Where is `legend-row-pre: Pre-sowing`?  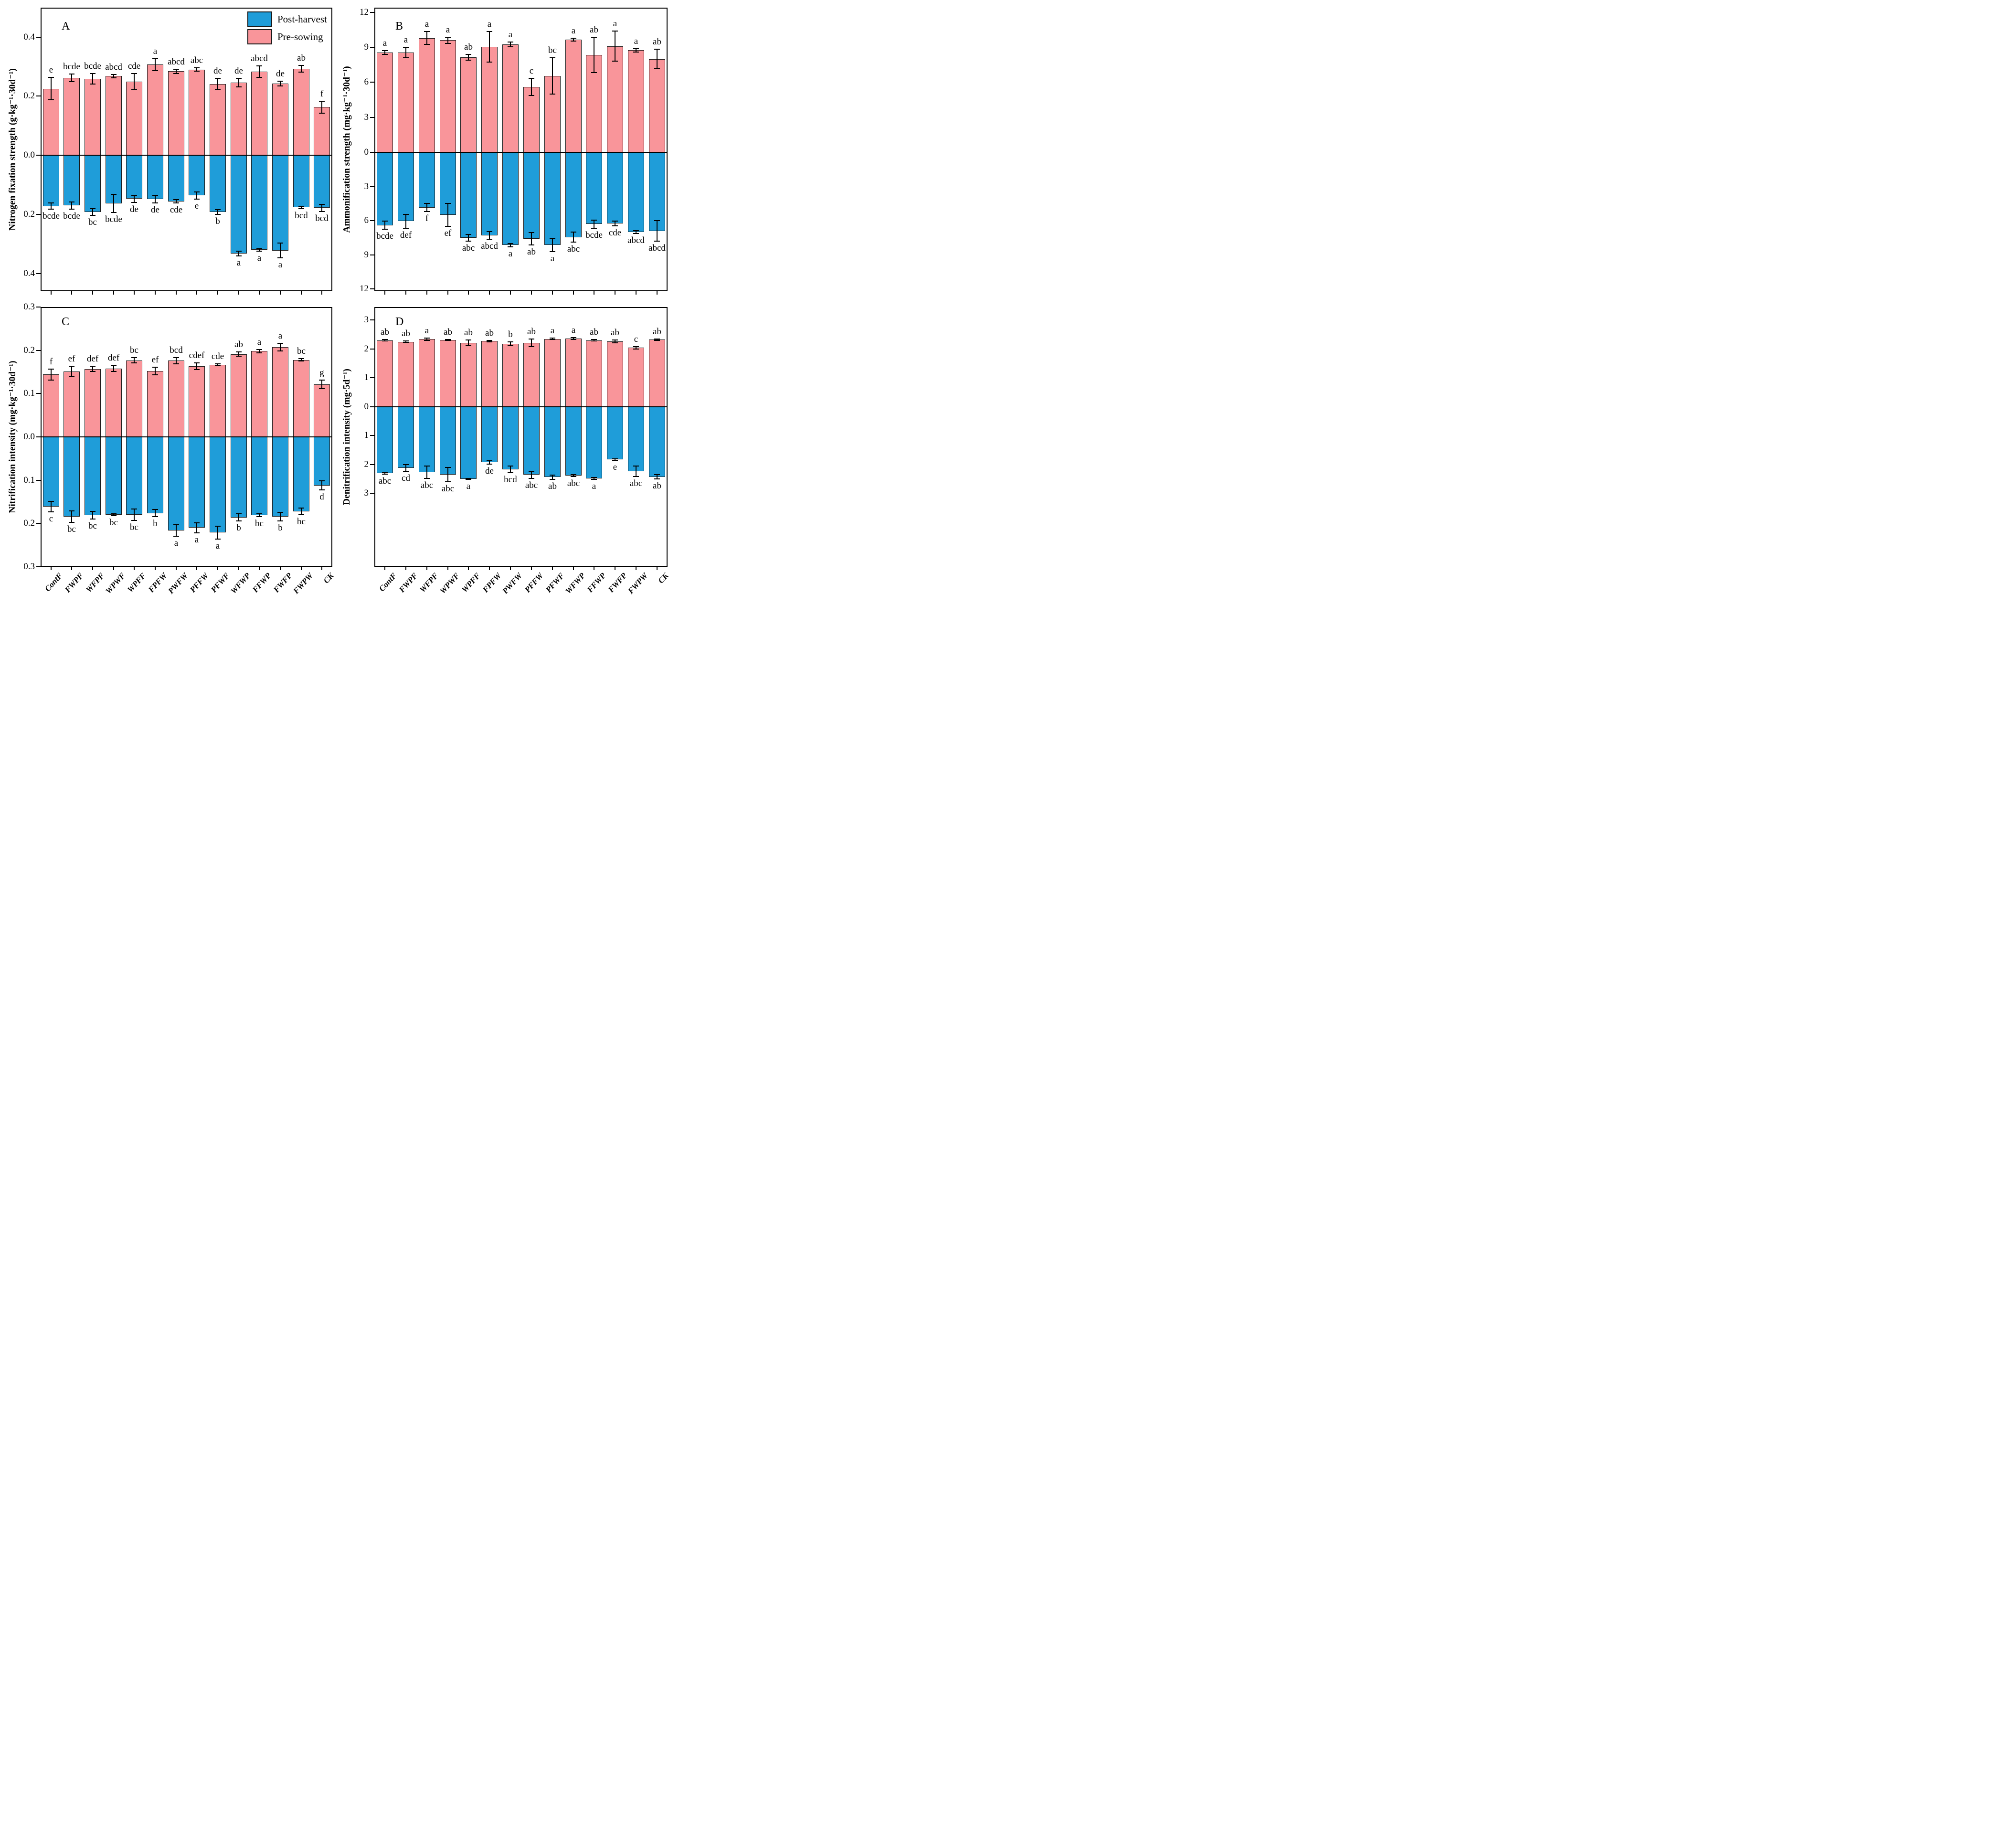
legend-row-pre: Pre-sowing is located at coordinates (287, 36).